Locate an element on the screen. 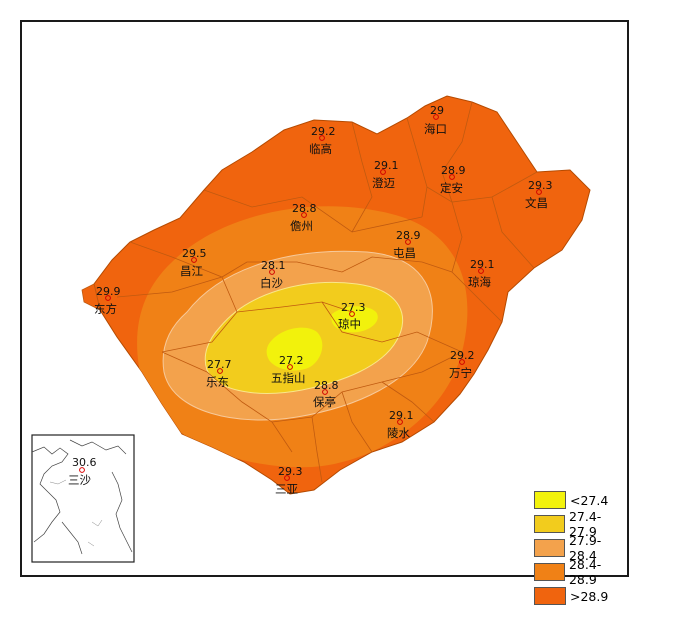 This screenshot has height=633, width=700. station-10-marker is located at coordinates (108, 298).